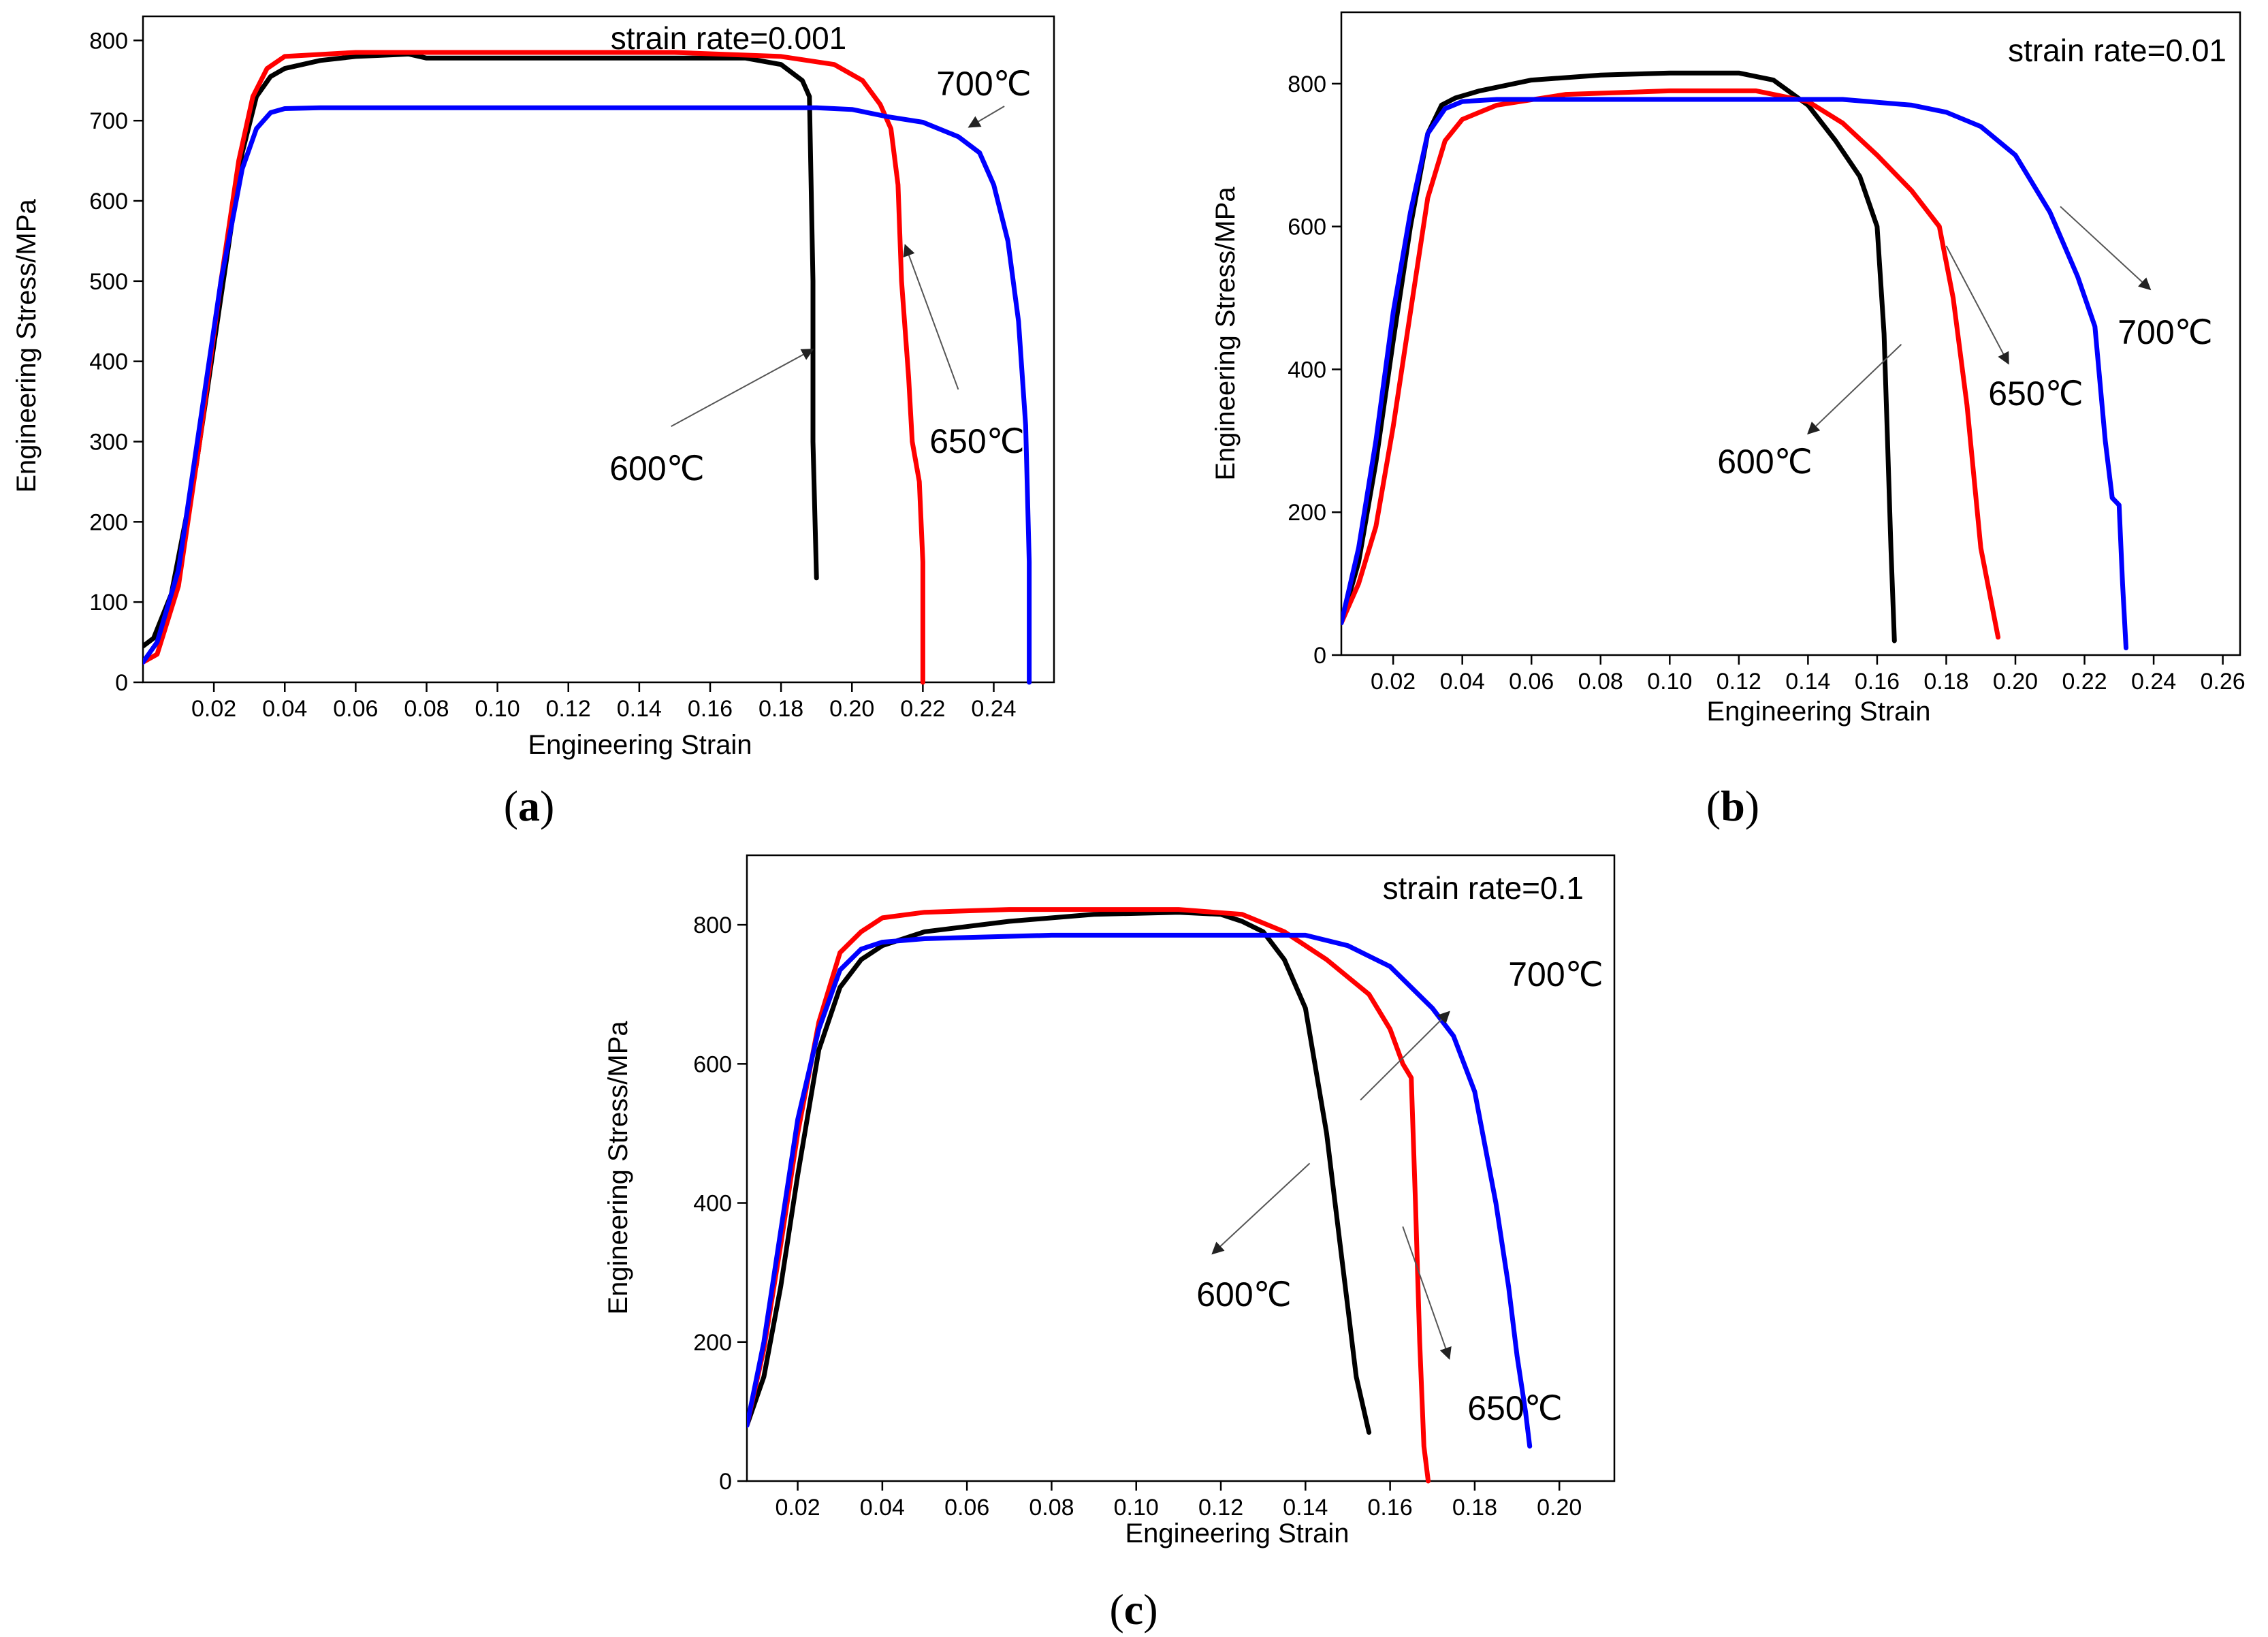 This screenshot has width=2268, height=1637. Describe the element at coordinates (1133, 1609) in the screenshot. I see `panel-label: (c)` at that location.